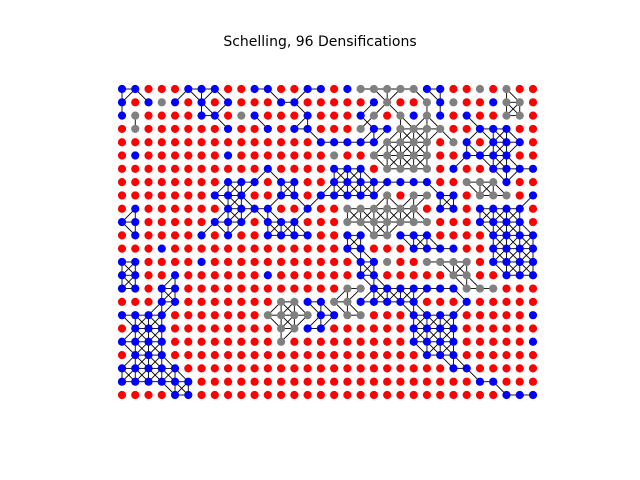 This screenshot has width=640, height=480. What do you see at coordinates (320, 42) in the screenshot?
I see `figure-title: Schelling, 96 Densifications` at bounding box center [320, 42].